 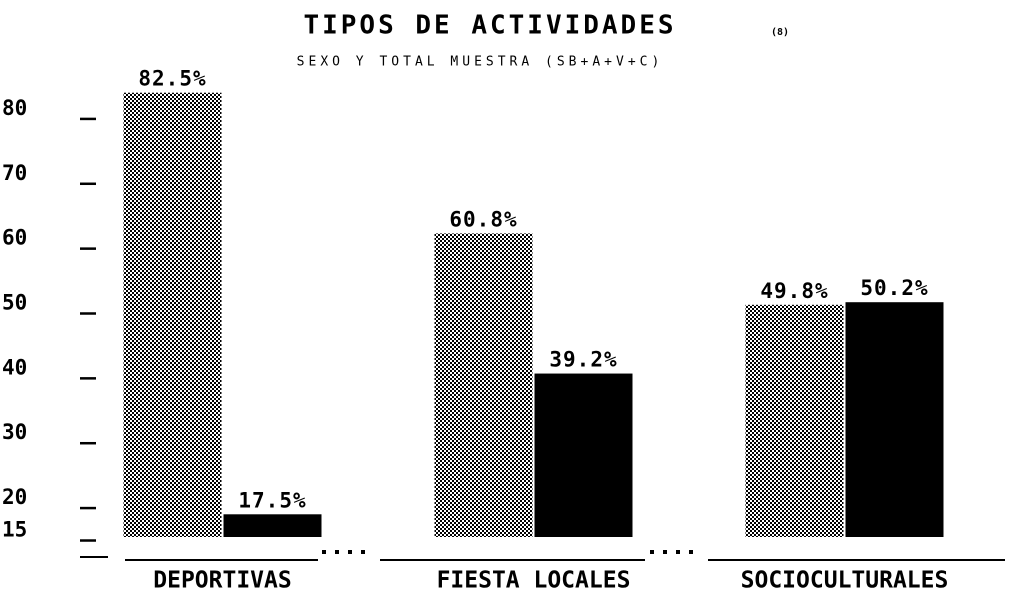 What do you see at coordinates (14, 303) in the screenshot?
I see `y-tick-label: 50` at bounding box center [14, 303].